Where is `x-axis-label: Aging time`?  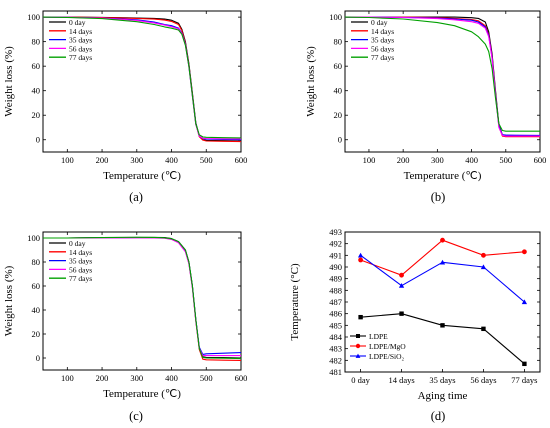 x-axis-label: Aging time is located at coordinates (443, 396).